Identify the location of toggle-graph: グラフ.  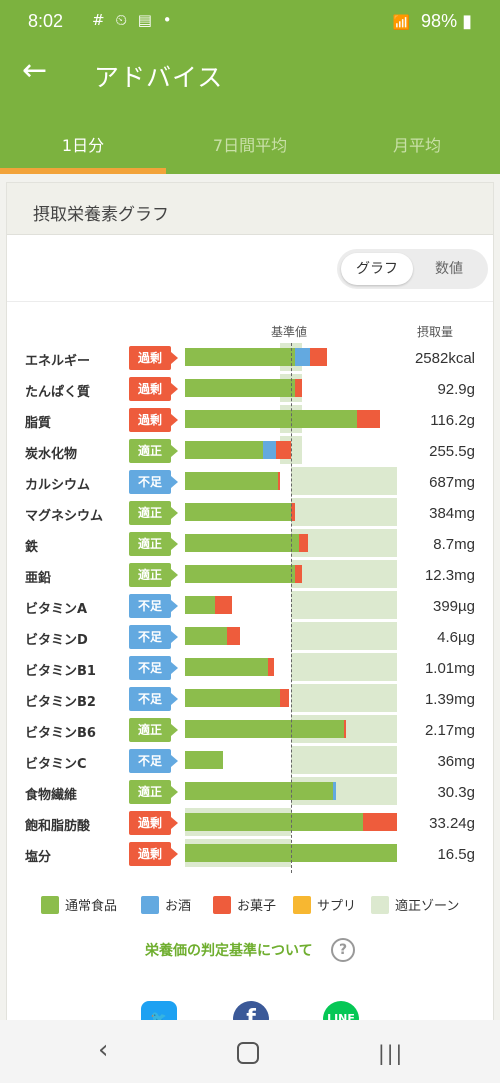
(377, 269).